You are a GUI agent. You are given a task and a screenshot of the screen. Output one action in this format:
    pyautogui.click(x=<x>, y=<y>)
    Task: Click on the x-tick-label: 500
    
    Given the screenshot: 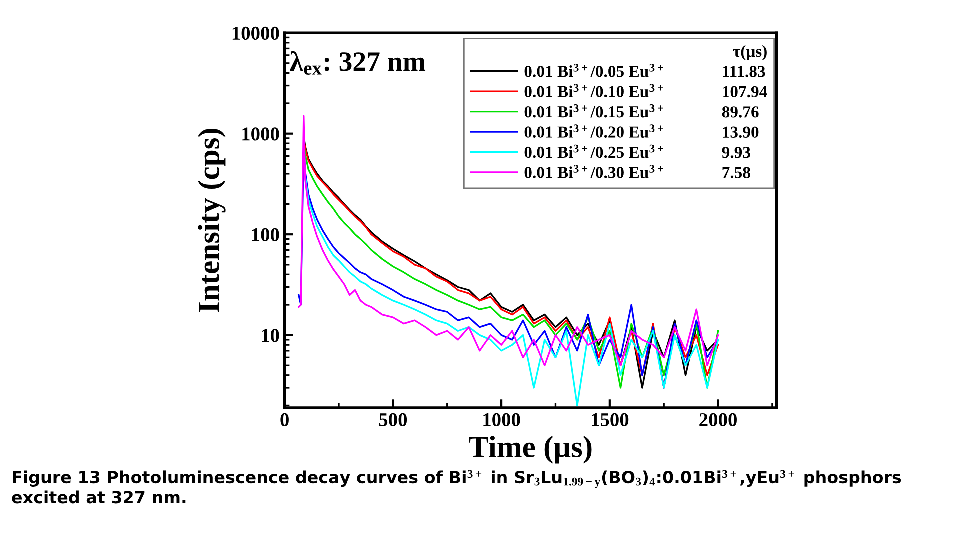 What is the action you would take?
    pyautogui.click(x=393, y=420)
    